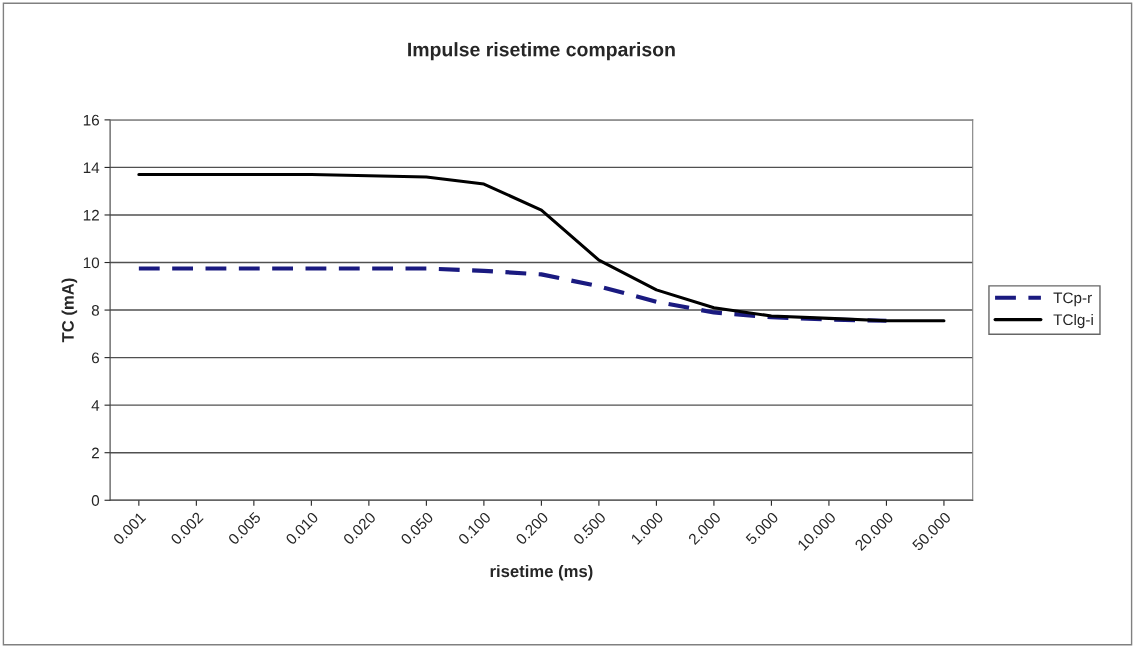 The height and width of the screenshot is (648, 1135). Describe the element at coordinates (91, 215) in the screenshot. I see `y-tick-label: 12` at that location.